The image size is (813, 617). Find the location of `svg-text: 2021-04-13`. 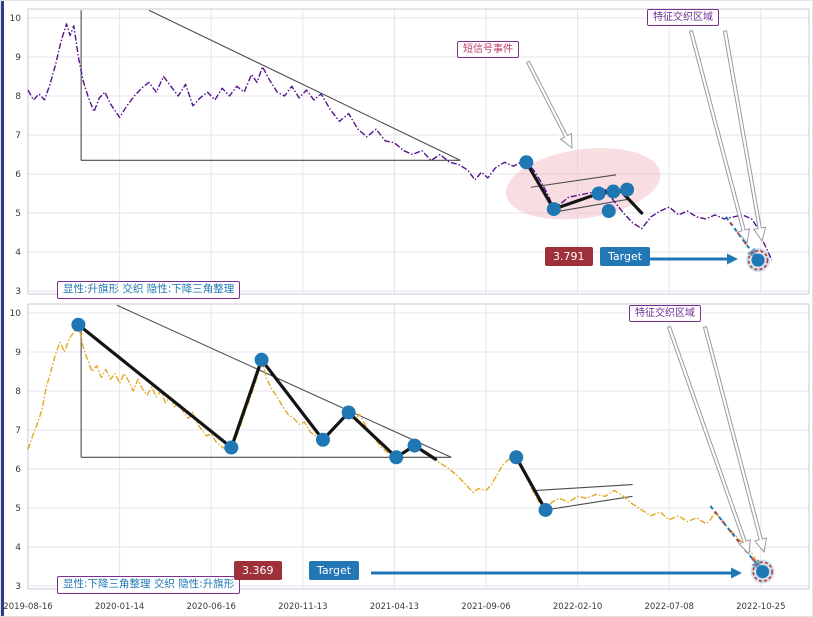

svg-text: 2021-04-13 is located at coordinates (394, 607).